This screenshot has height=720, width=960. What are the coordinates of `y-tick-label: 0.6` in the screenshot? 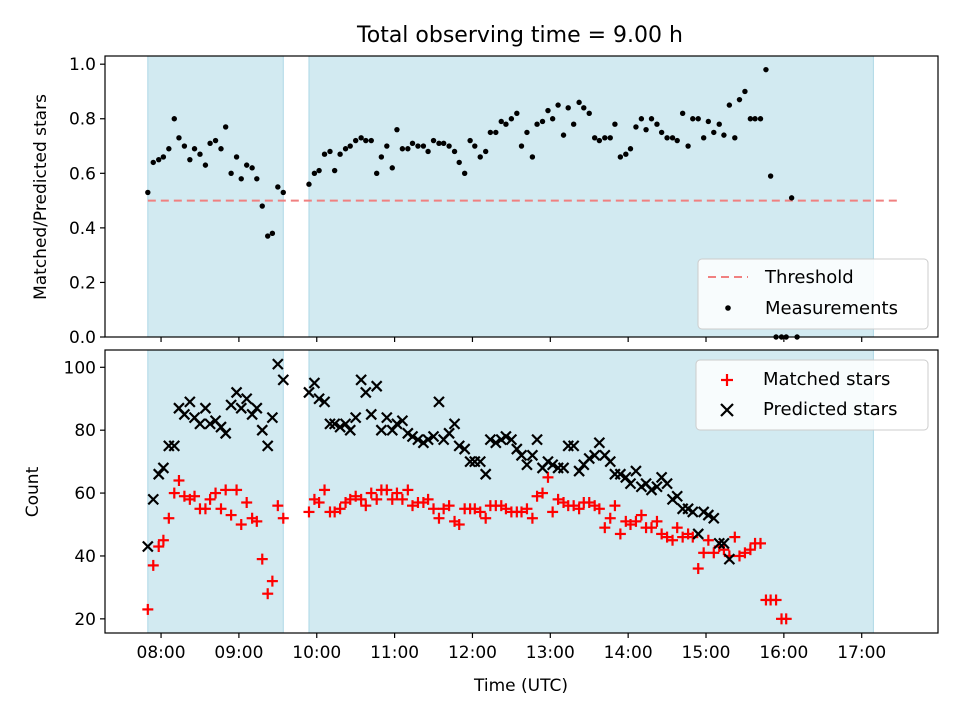 It's located at (82, 174).